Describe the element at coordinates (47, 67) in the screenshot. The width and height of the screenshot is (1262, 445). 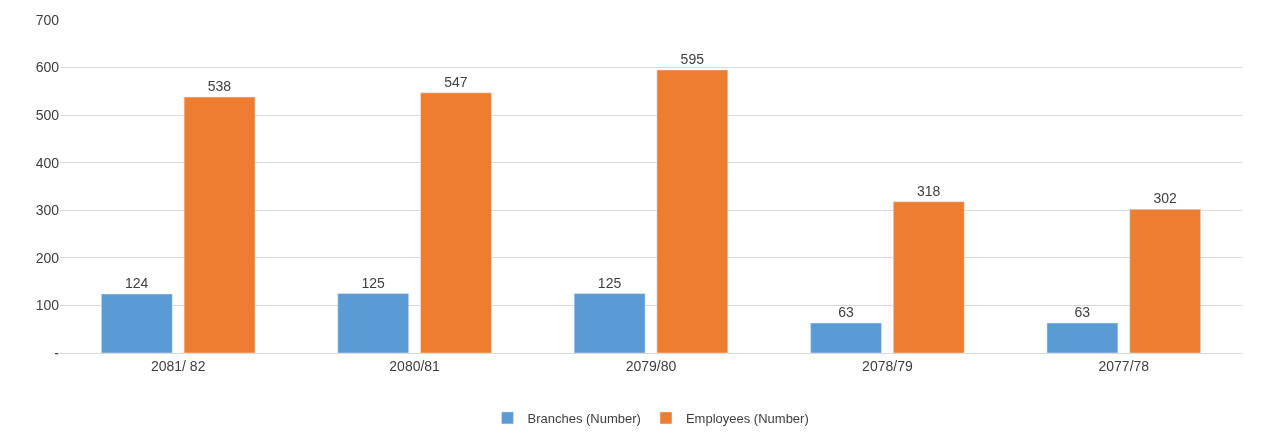
I see `y-tick-label: 600` at that location.